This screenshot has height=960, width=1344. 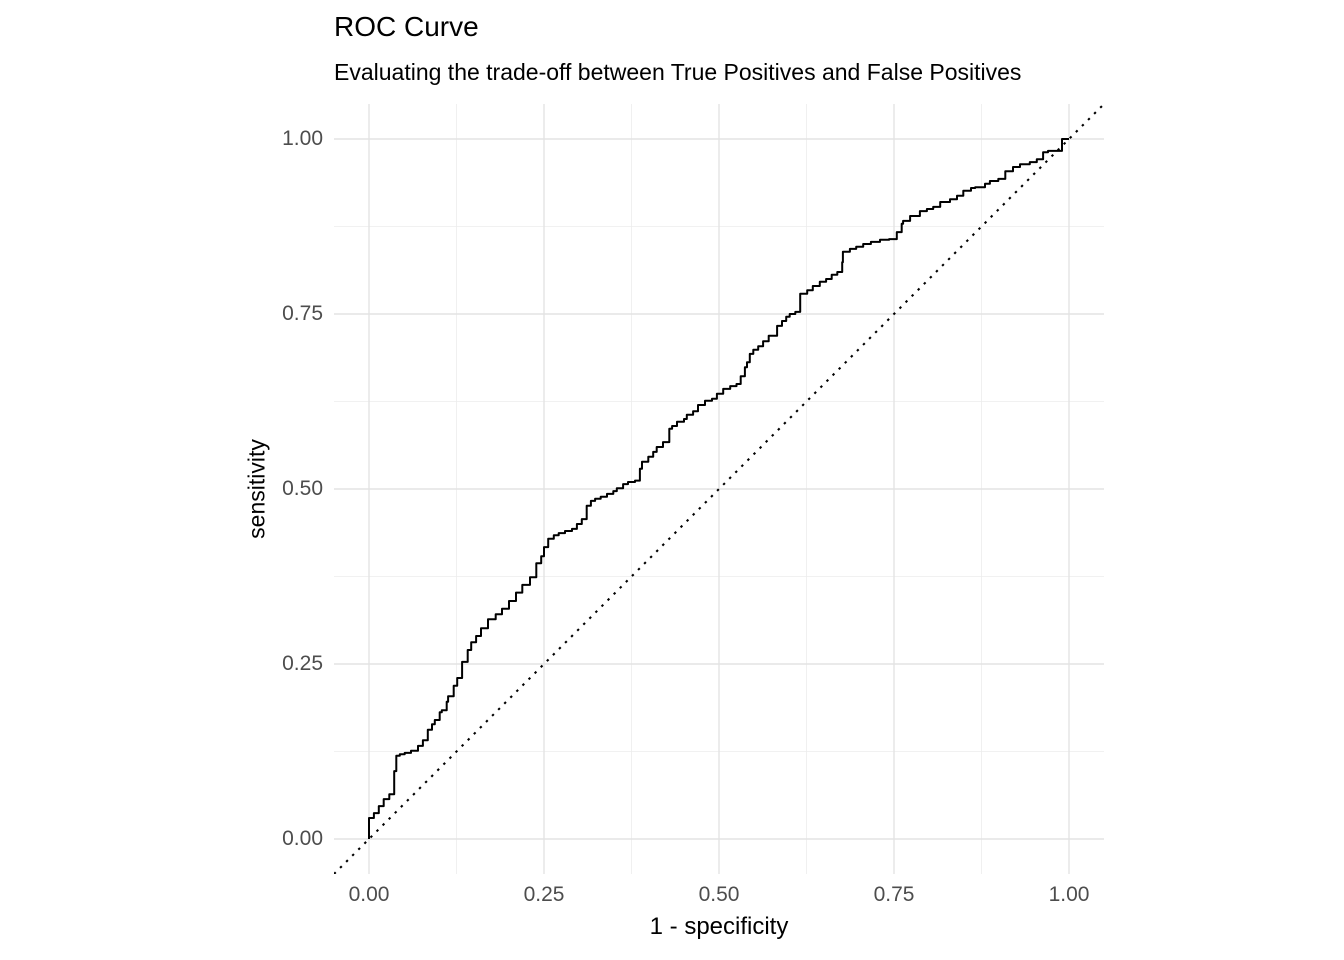 I want to click on x-tick-label: 0.00, so click(x=369, y=894).